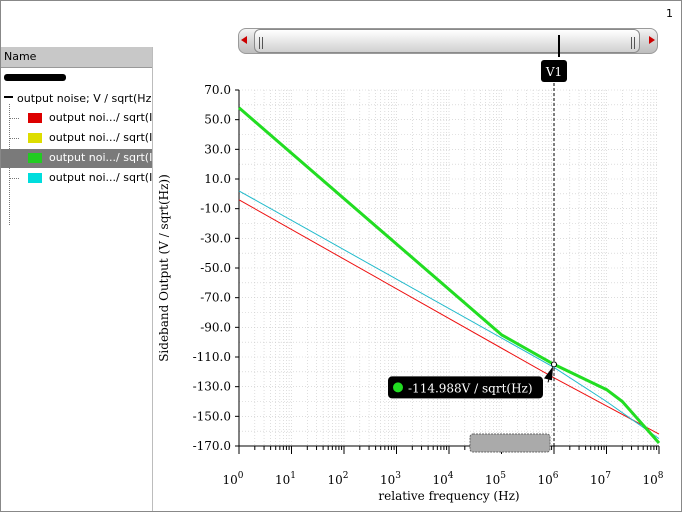 The width and height of the screenshot is (682, 512). What do you see at coordinates (548, 373) in the screenshot?
I see `callout-arrow-icon` at bounding box center [548, 373].